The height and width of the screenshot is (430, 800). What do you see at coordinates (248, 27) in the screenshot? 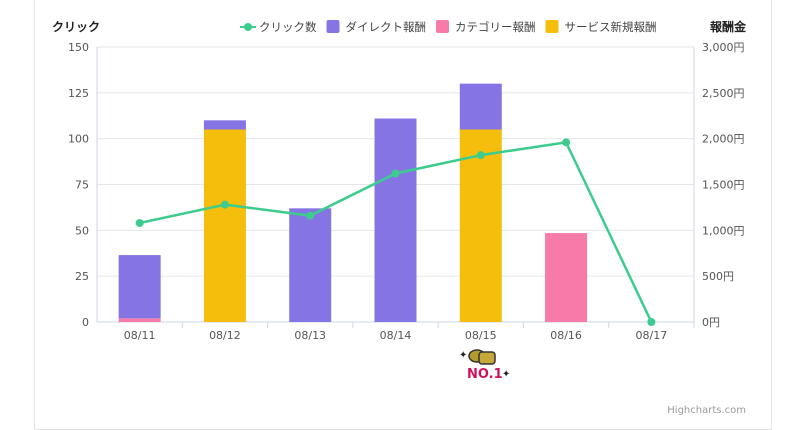
I see `legend-point-icon` at bounding box center [248, 27].